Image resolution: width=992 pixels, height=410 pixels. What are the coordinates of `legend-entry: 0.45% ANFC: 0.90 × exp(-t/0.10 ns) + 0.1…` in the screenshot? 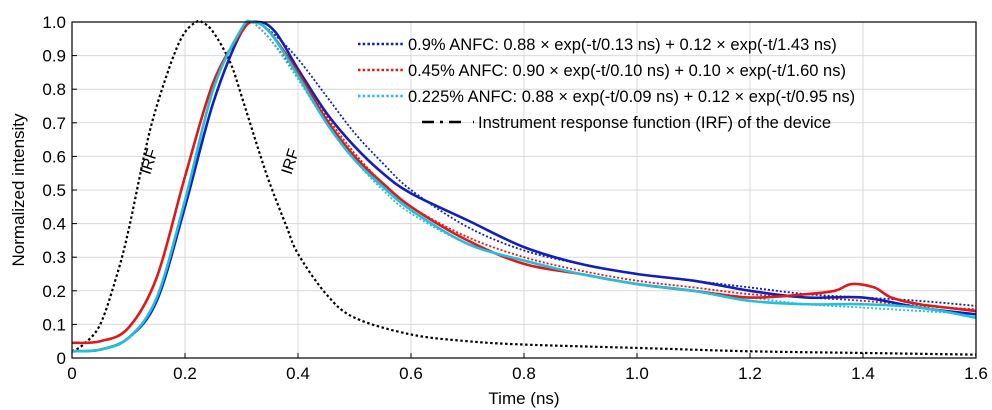 It's located at (627, 71).